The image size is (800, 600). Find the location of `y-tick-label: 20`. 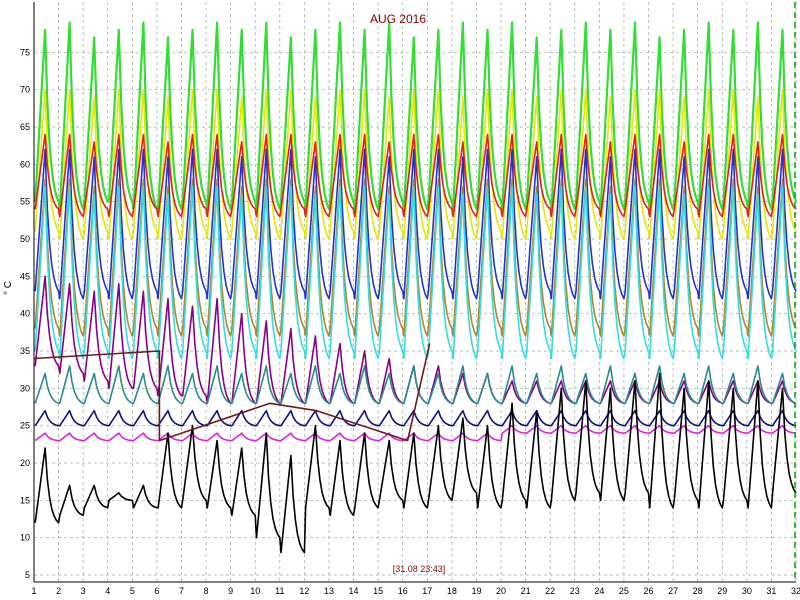

y-tick-label: 20 is located at coordinates (25, 463).